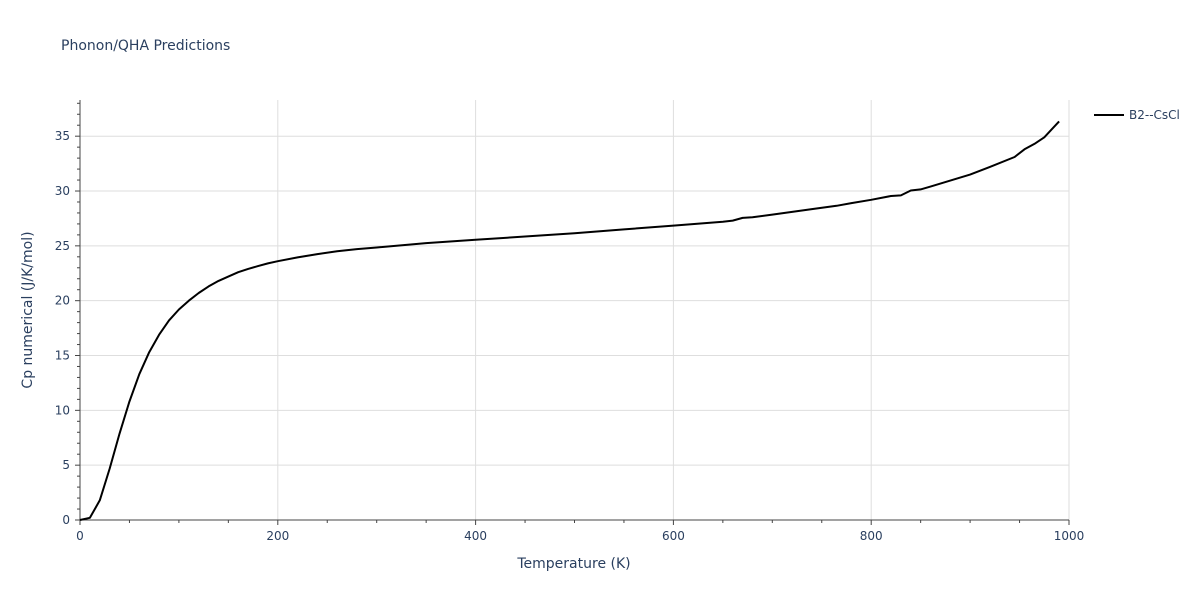 The image size is (1200, 600). What do you see at coordinates (62, 410) in the screenshot?
I see `y-tick-label: 10` at bounding box center [62, 410].